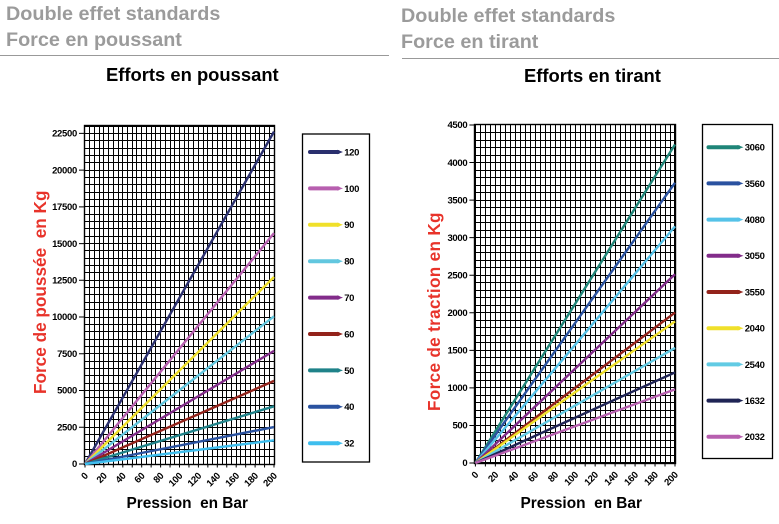 This screenshot has height=524, width=779. Describe the element at coordinates (64, 317) in the screenshot. I see `svg-text: 10000` at that location.